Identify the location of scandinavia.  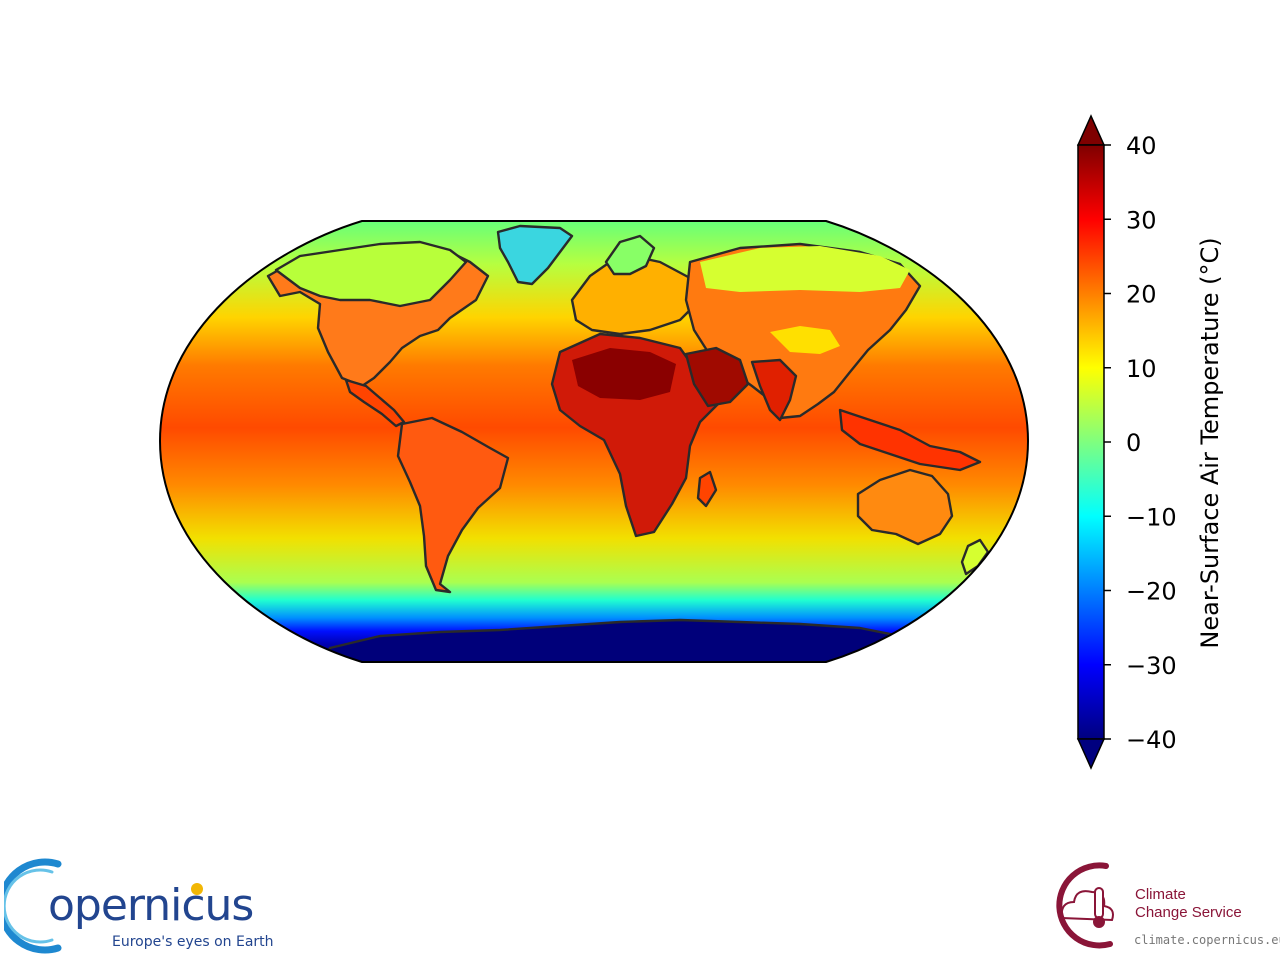
(630, 255).